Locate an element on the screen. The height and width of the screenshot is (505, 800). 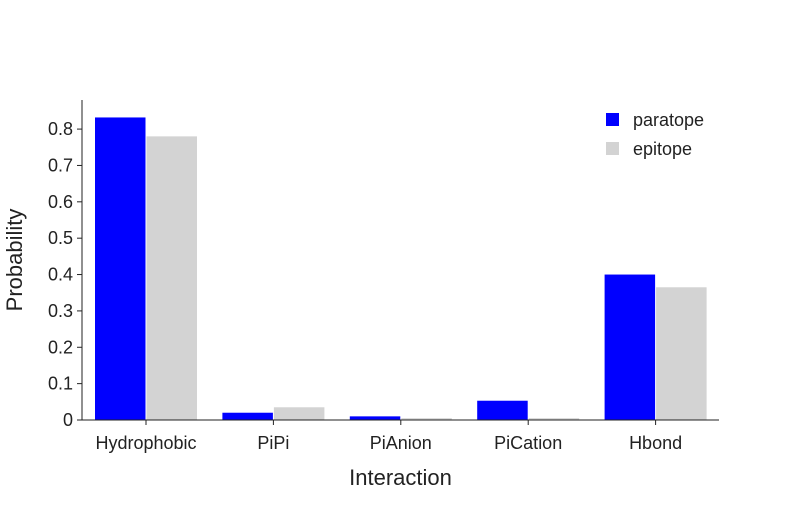
y-ticks: 0 0.1 0.2 0.3 0.4 0.5 0.6 0.7 0.8 is located at coordinates (65, 274).